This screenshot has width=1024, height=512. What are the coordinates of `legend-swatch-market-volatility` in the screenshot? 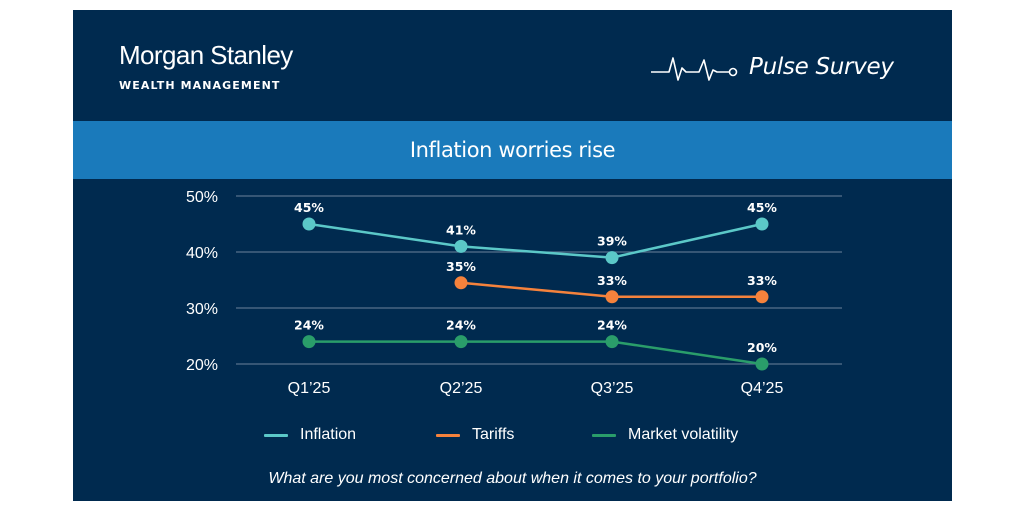 It's located at (604, 435).